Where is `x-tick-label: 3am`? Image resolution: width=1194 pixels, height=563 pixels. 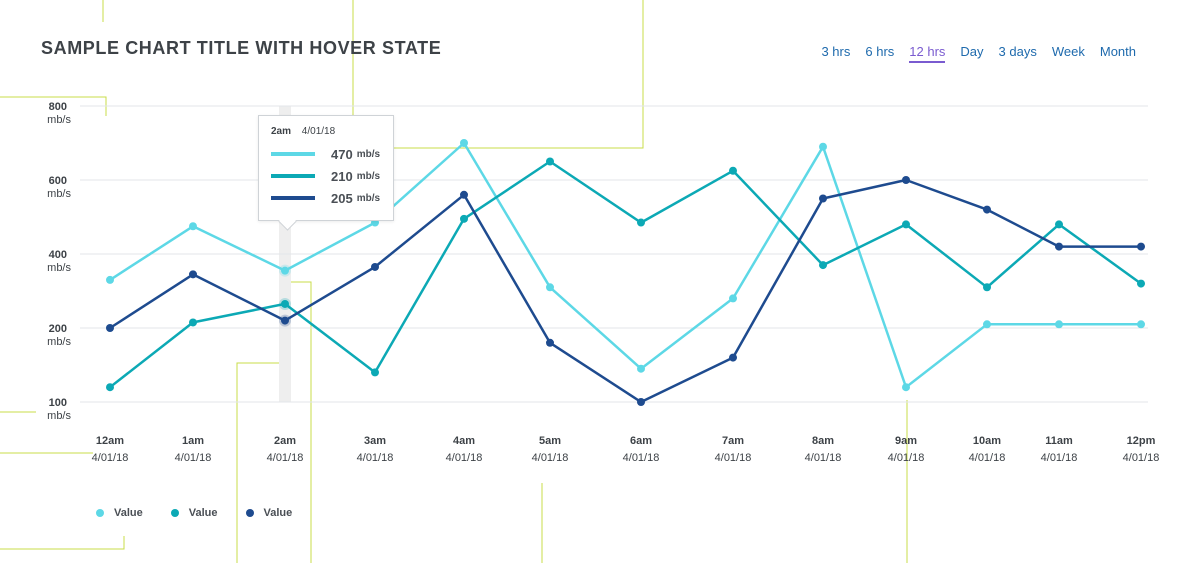
x-tick-label: 3am is located at coordinates (375, 441).